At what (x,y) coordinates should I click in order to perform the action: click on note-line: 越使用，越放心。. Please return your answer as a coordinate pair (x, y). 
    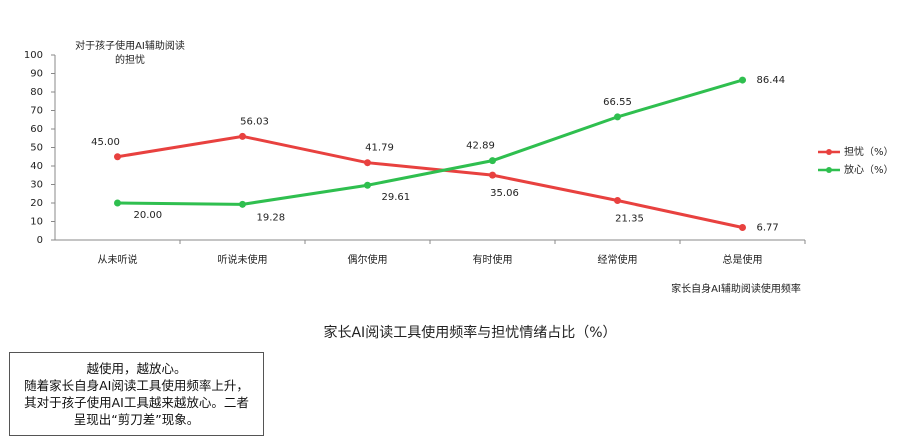
    Looking at the image, I should click on (136, 368).